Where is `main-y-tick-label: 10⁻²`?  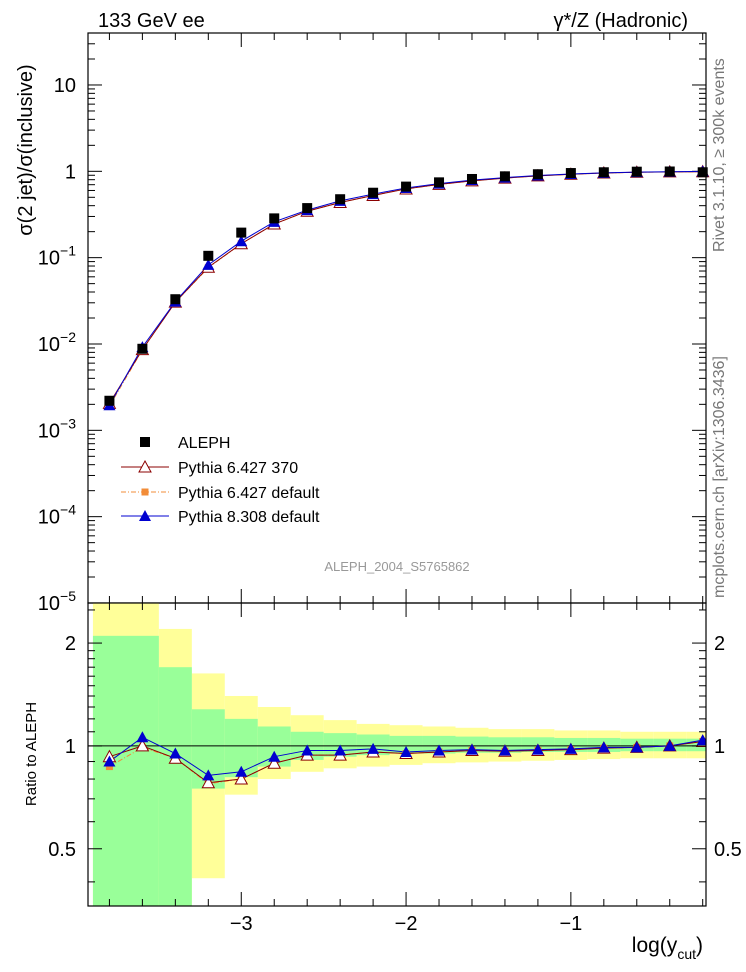
main-y-tick-label: 10⁻² is located at coordinates (57, 342).